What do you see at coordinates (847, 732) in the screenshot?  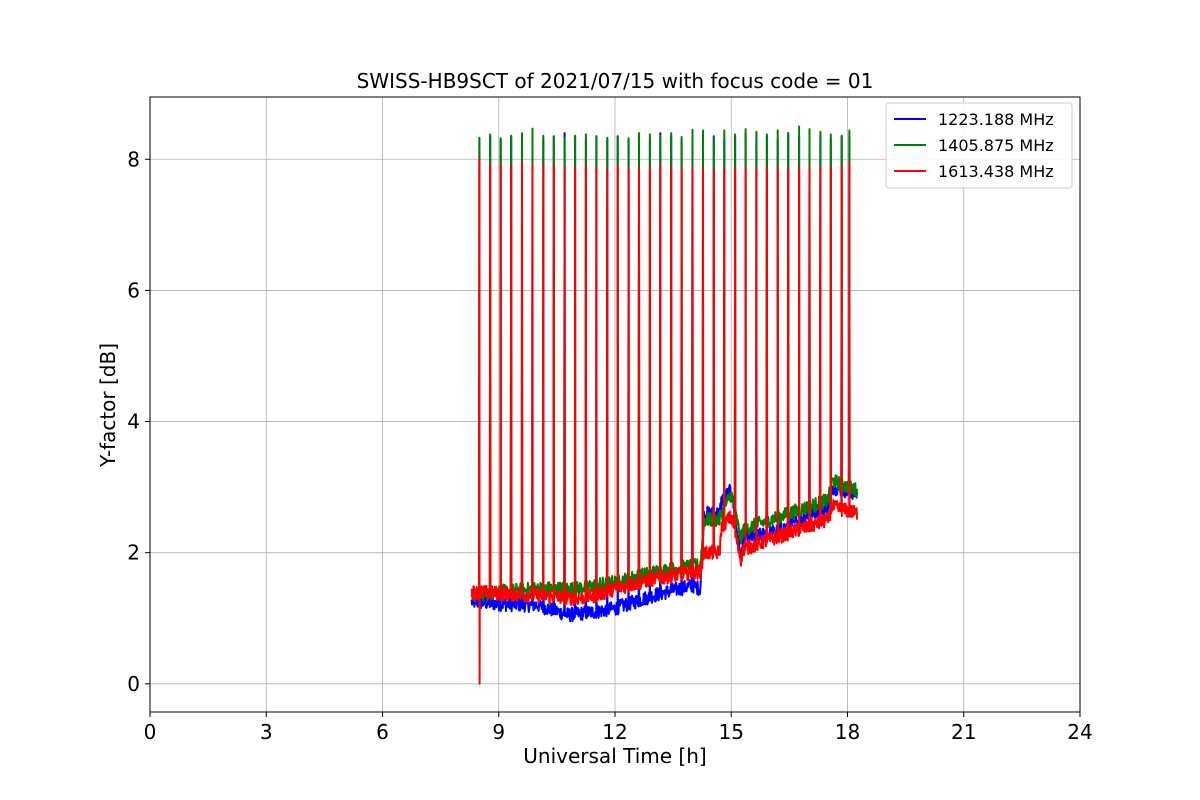 I see `x-tick-label: 18` at bounding box center [847, 732].